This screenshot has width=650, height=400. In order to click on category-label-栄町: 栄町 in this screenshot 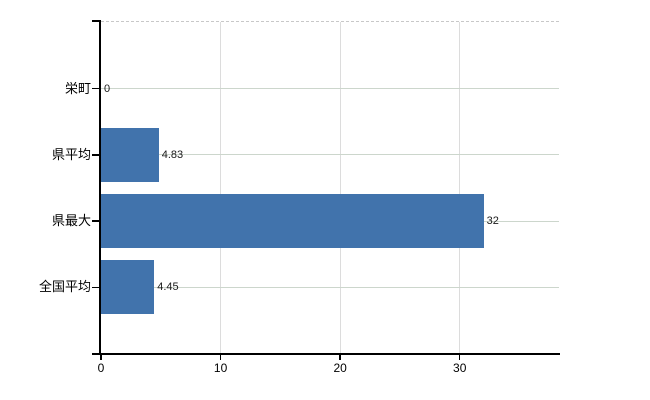, I will do `click(77, 88)`.